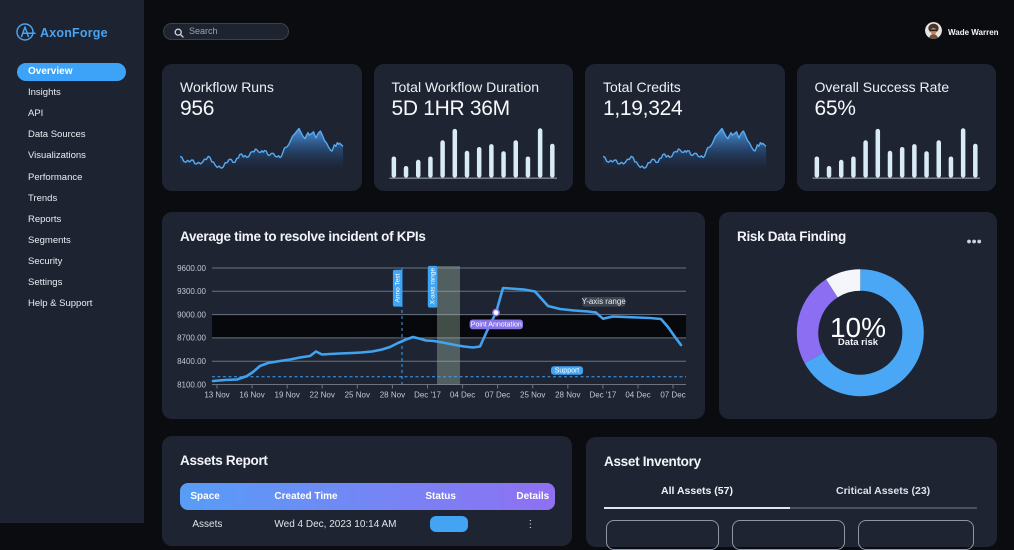  I want to click on svg-text: 22 Nov, so click(322, 395).